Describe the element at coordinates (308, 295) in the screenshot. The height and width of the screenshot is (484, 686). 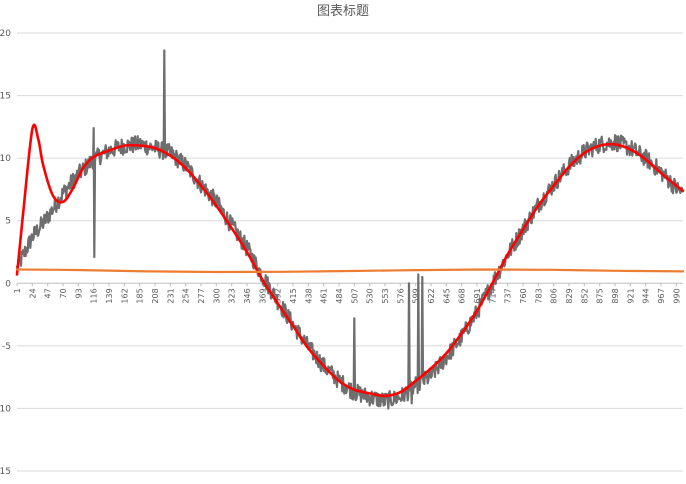
I see `x-tick-label: 438` at that location.